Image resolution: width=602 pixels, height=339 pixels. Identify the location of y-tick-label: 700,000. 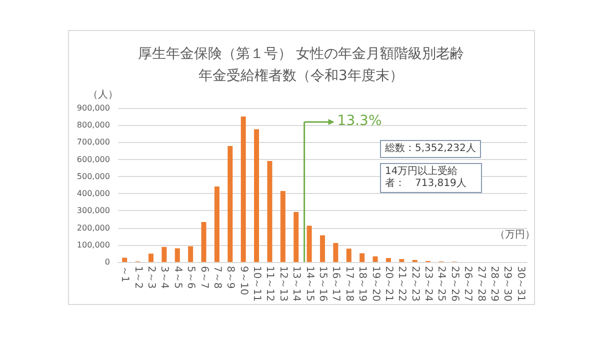
(93, 142).